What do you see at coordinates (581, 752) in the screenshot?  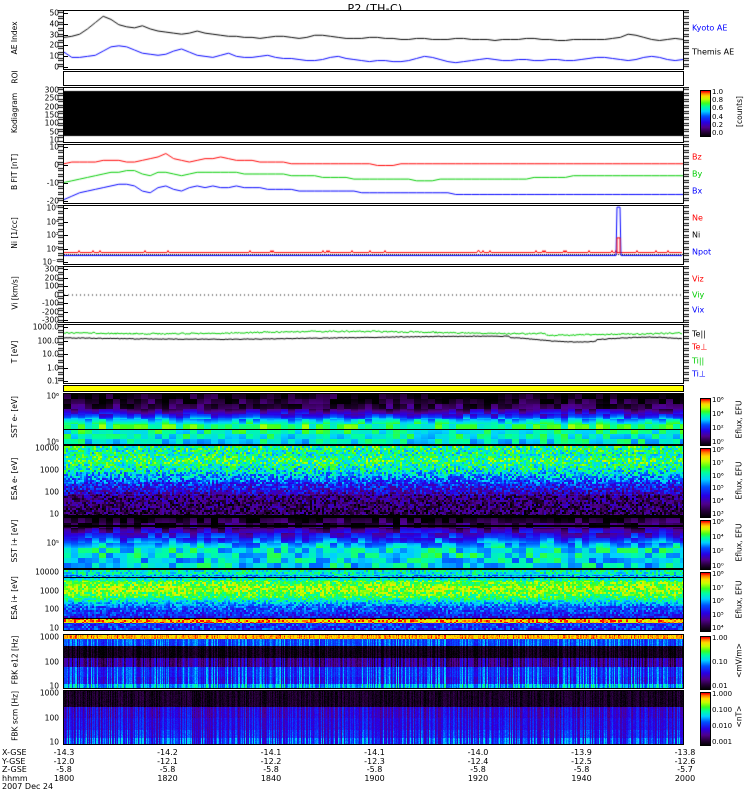 I see `x-axis-tick-value: -13.9` at bounding box center [581, 752].